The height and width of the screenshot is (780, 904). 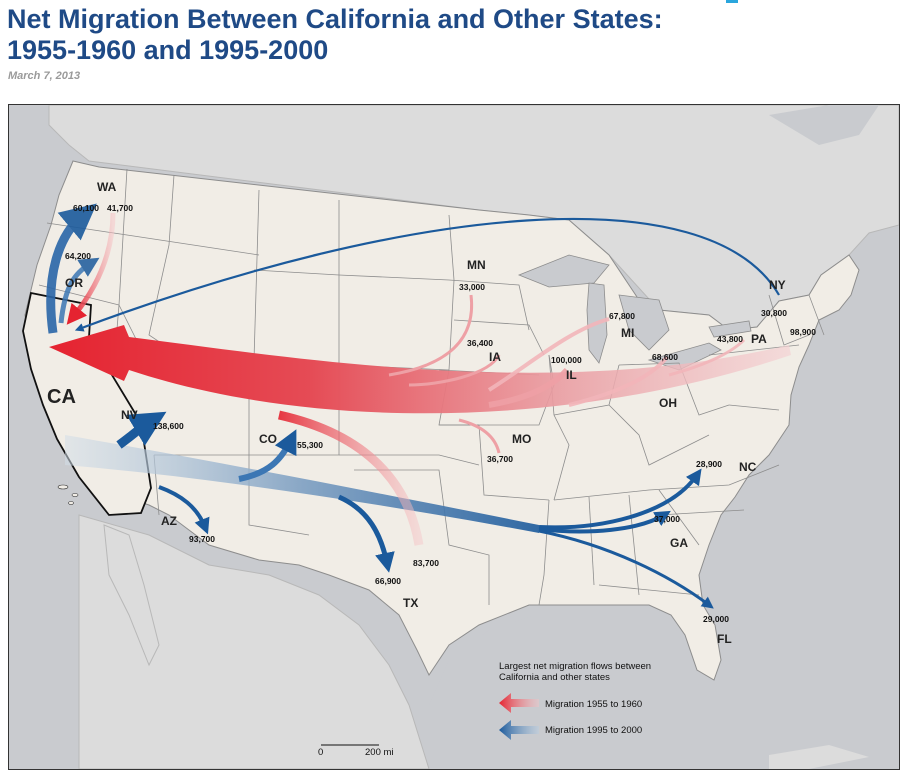 I want to click on flow-band-southeast, so click(x=302, y=484).